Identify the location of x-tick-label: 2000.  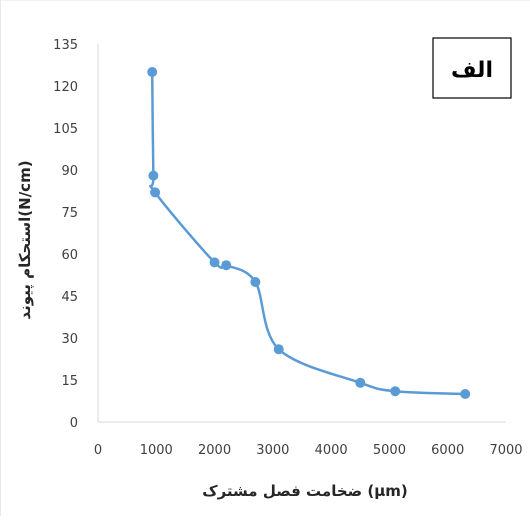
(214, 450).